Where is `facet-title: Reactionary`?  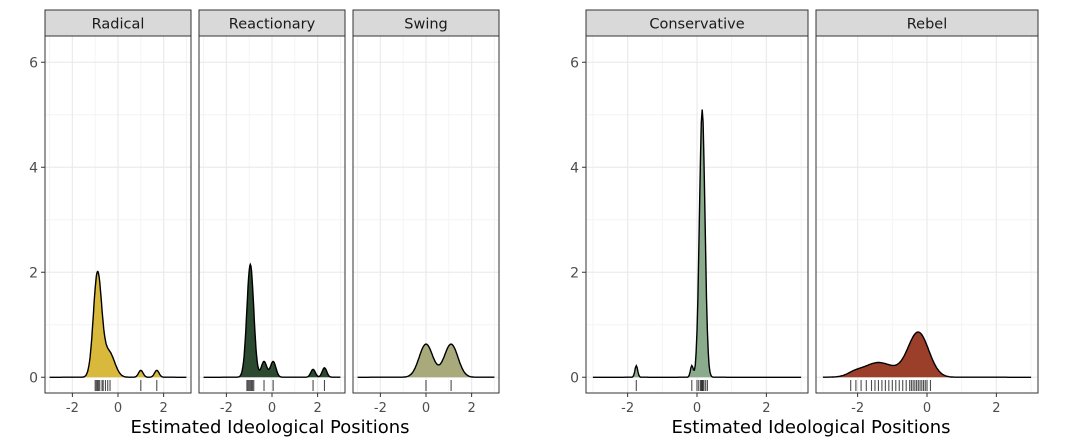
facet-title: Reactionary is located at coordinates (272, 25).